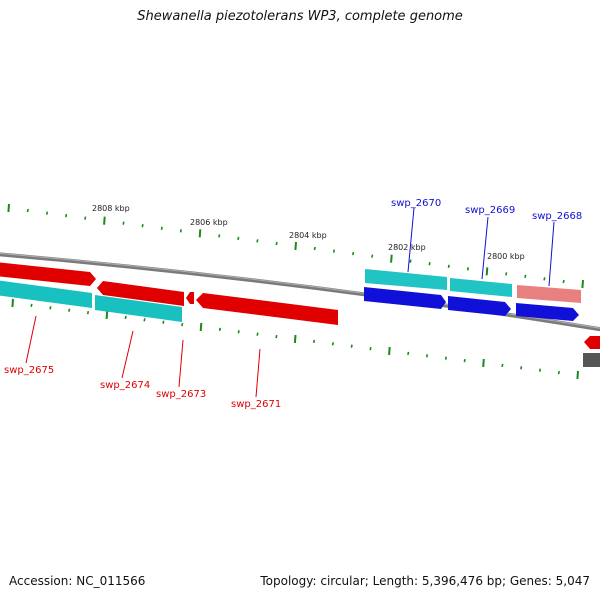 This screenshot has width=600, height=600. I want to click on genome-backbone, so click(300, 292).